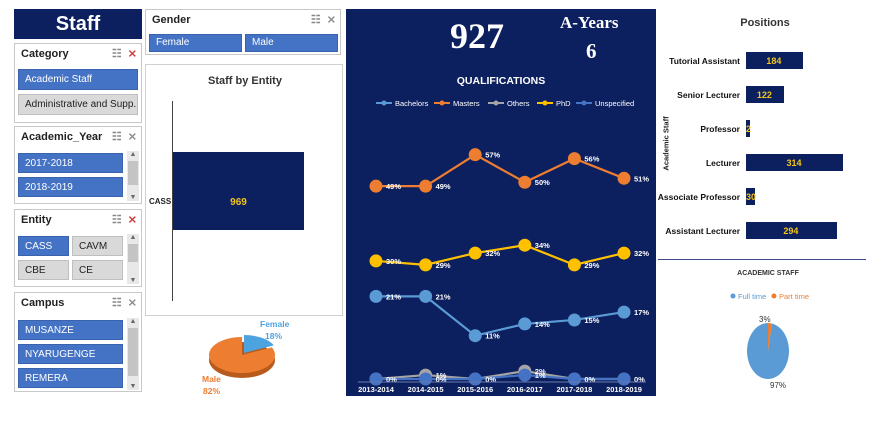 This screenshot has height=430, width=882. What do you see at coordinates (259, 344) in the screenshot?
I see `pie-slice-female` at bounding box center [259, 344].